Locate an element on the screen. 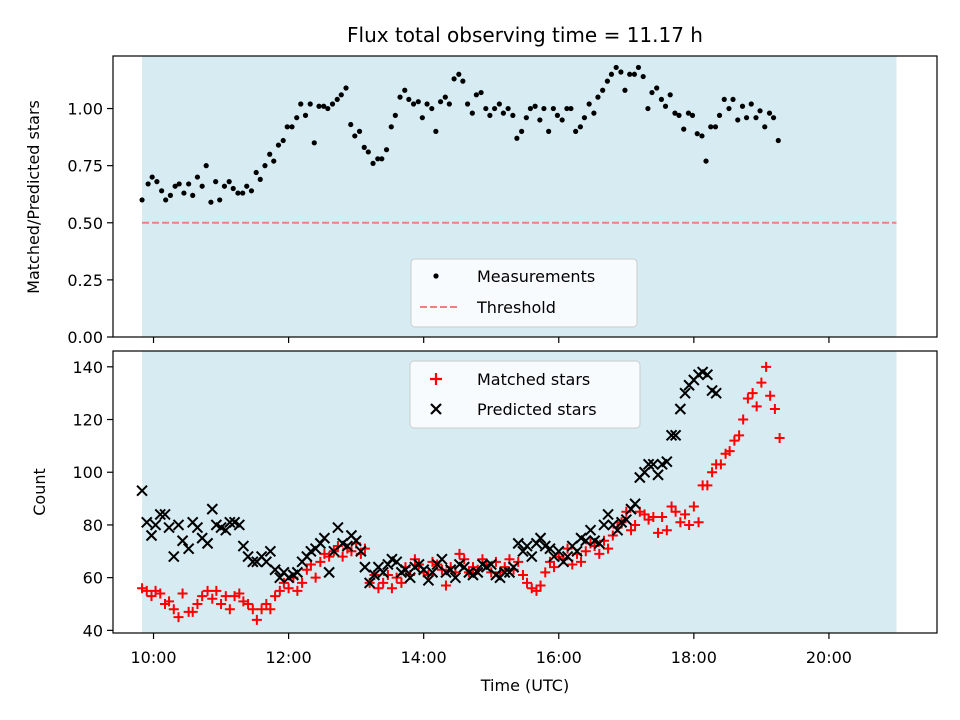 Image resolution: width=960 pixels, height=720 pixels. x-tick-label: 12:00 is located at coordinates (289, 657).